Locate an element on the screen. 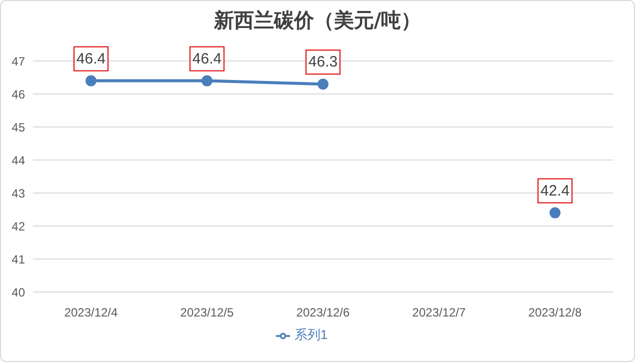 The width and height of the screenshot is (635, 362). x-tick-label: 2023/12/4 is located at coordinates (91, 313).